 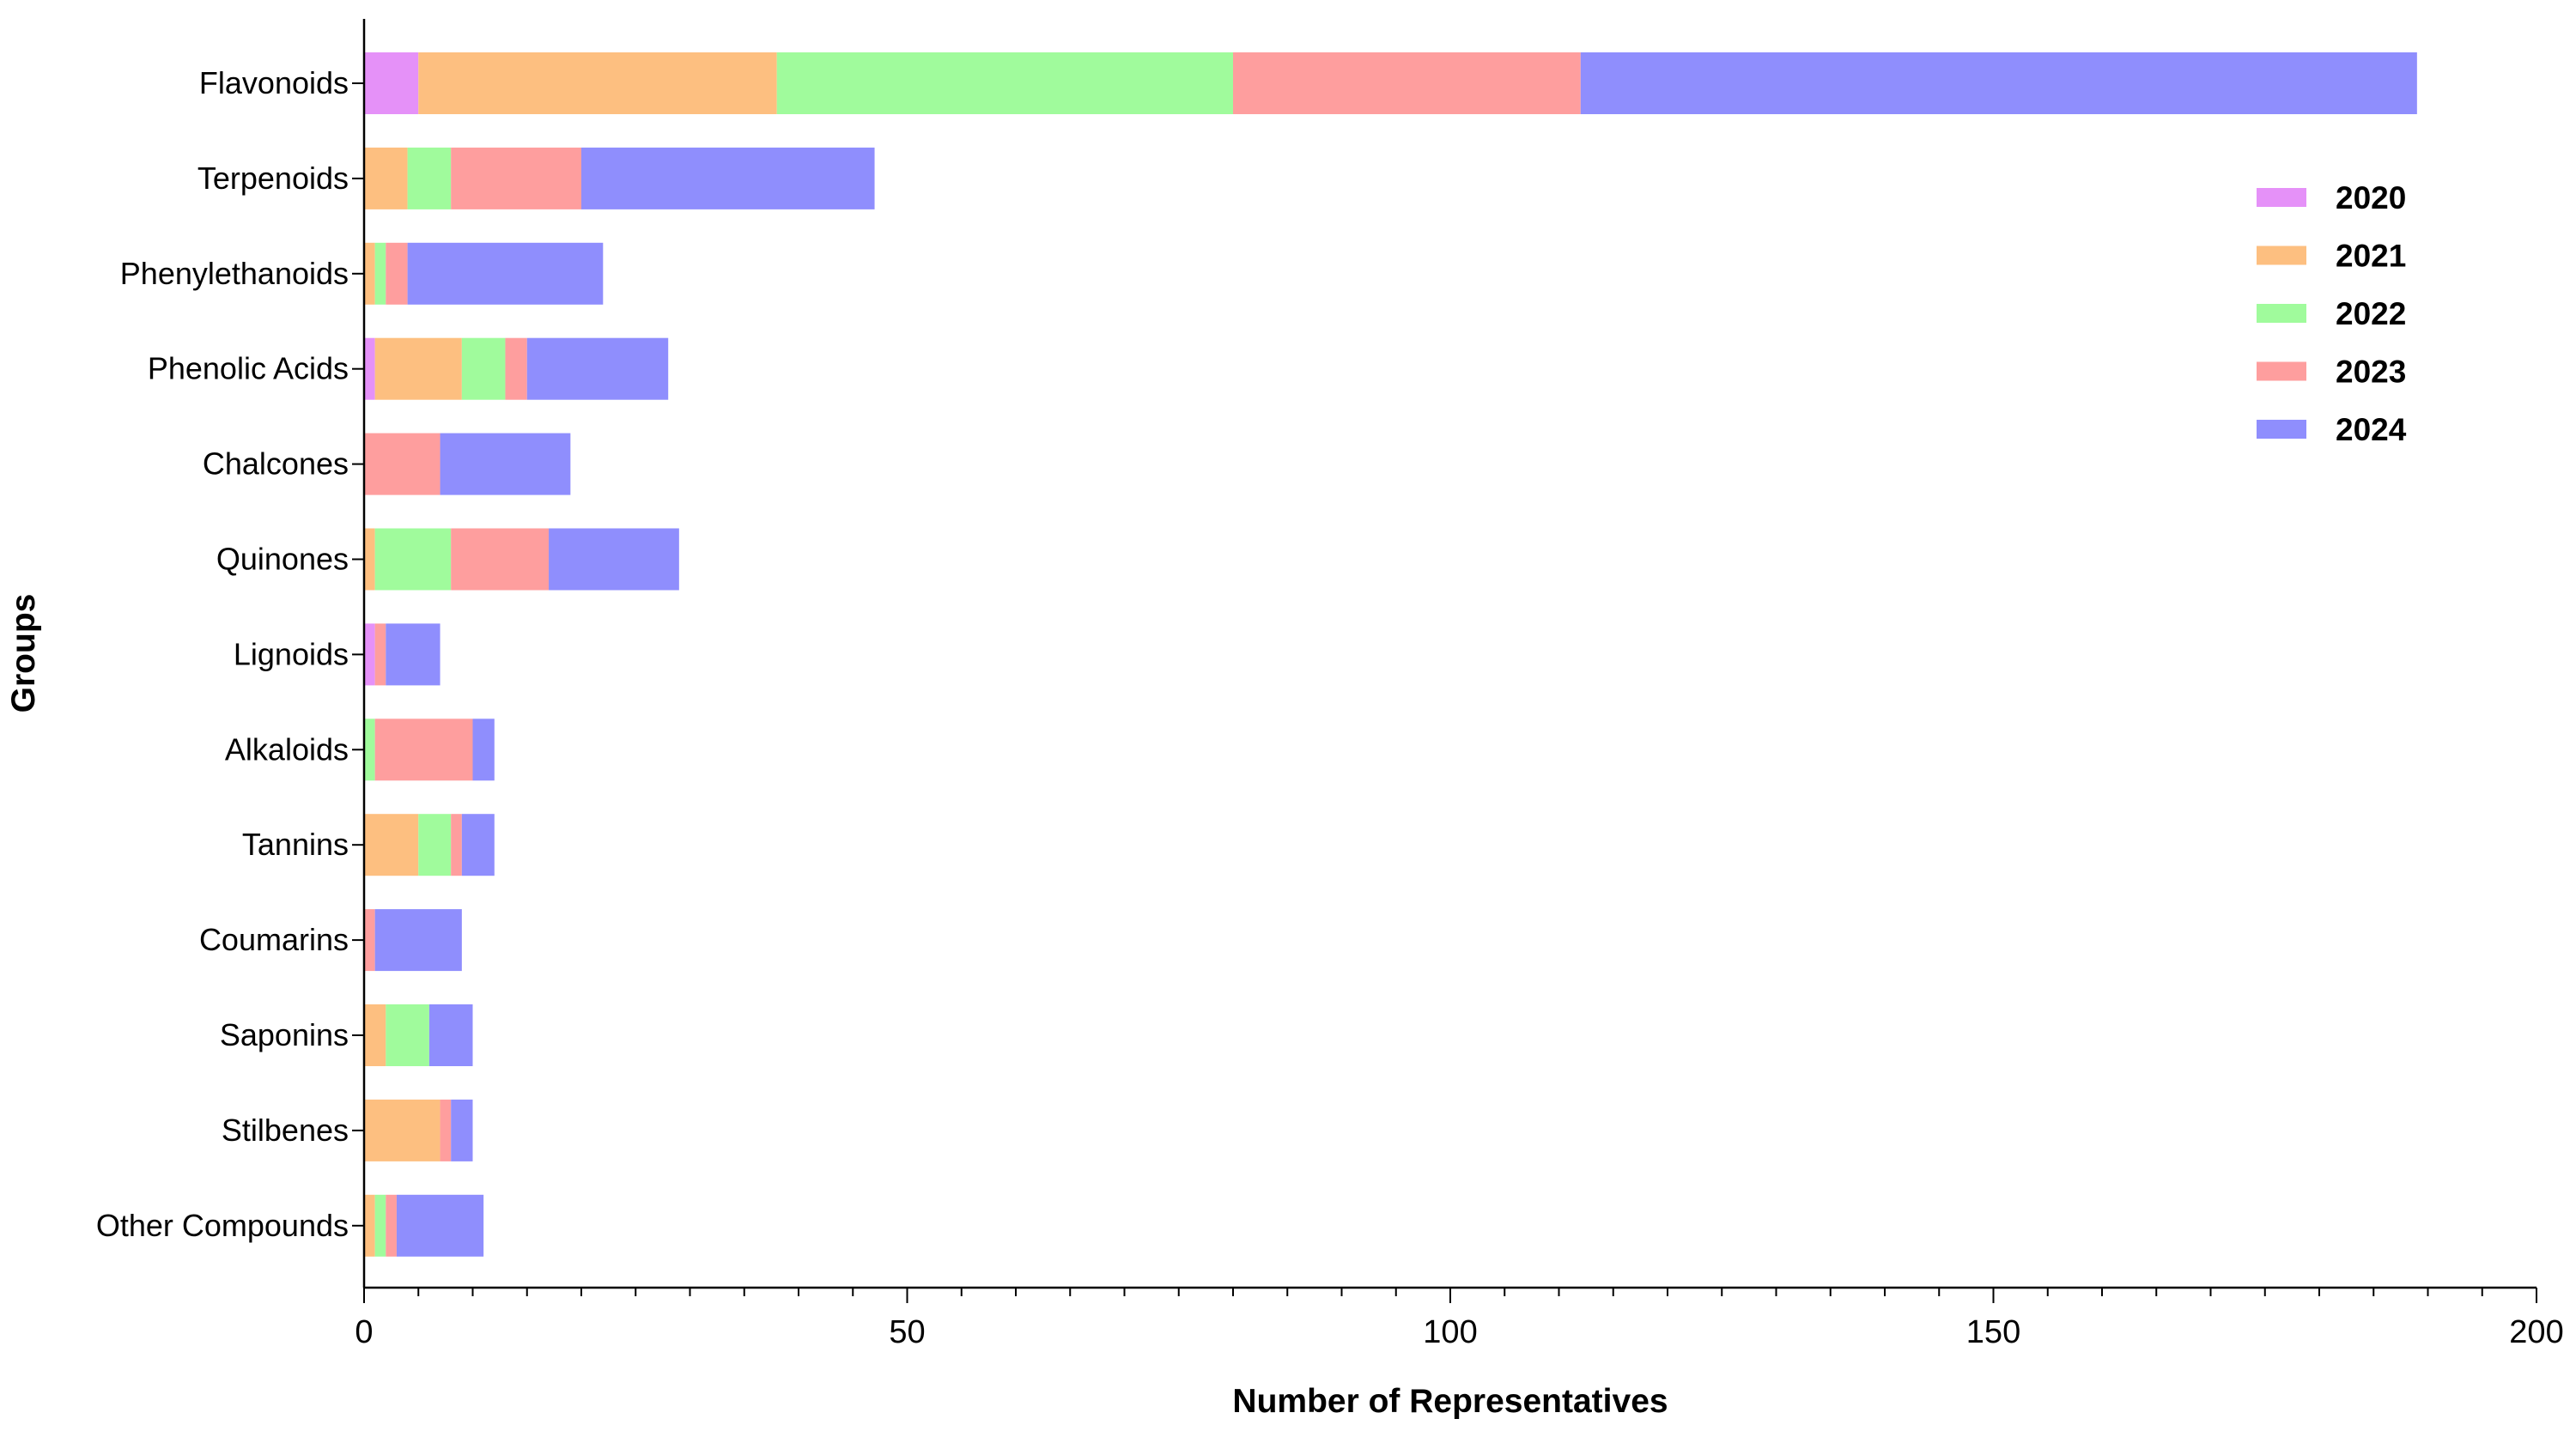 I want to click on x-tick-labels: 0 50 100 150 200, so click(x=1459, y=1332).